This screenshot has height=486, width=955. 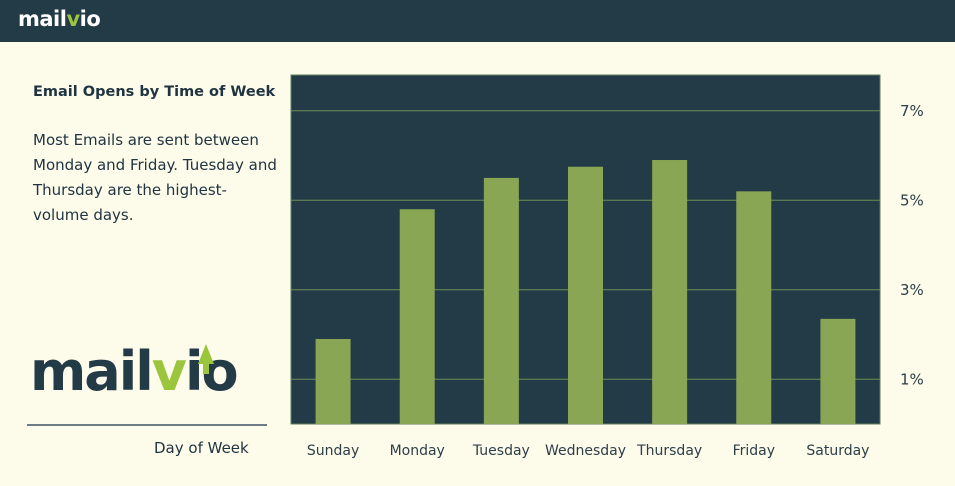 I want to click on bar-friday, so click(x=754, y=307).